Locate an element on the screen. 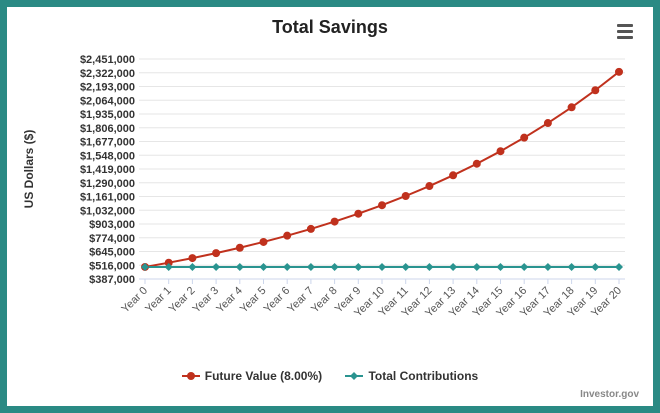 Image resolution: width=660 pixels, height=413 pixels. y-tick-label: $1,935,000 is located at coordinates (107, 115).